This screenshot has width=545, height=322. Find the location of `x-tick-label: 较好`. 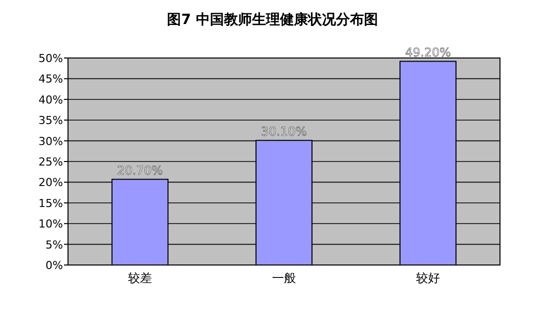

x-tick-label: 较好 is located at coordinates (428, 278).